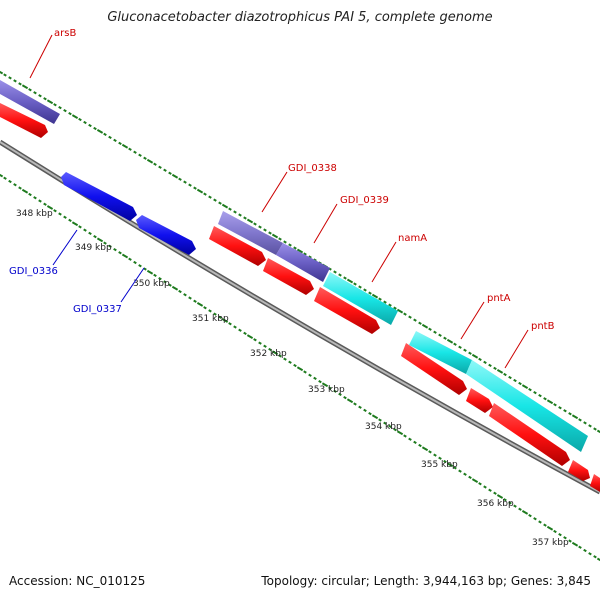 This screenshot has height=600, width=600. Describe the element at coordinates (364, 200) in the screenshot. I see `label-GDI_0339: GDI_0339` at that location.